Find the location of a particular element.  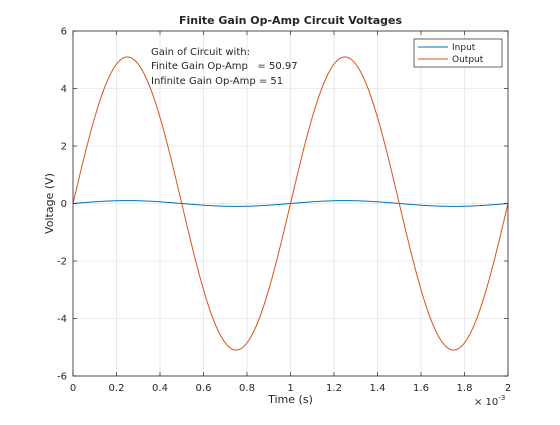

annotation-line: Gain of Circuit with: is located at coordinates (200, 52).